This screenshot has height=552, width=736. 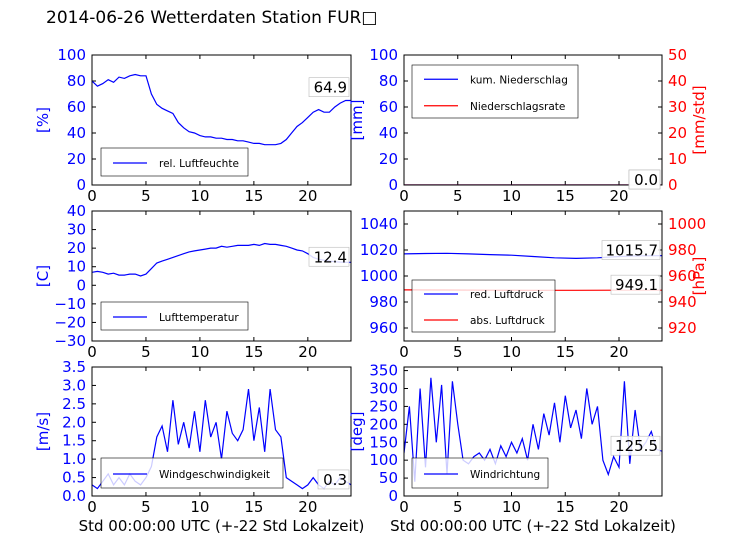 I want to click on y-tick-label: −10, so click(x=70, y=304).